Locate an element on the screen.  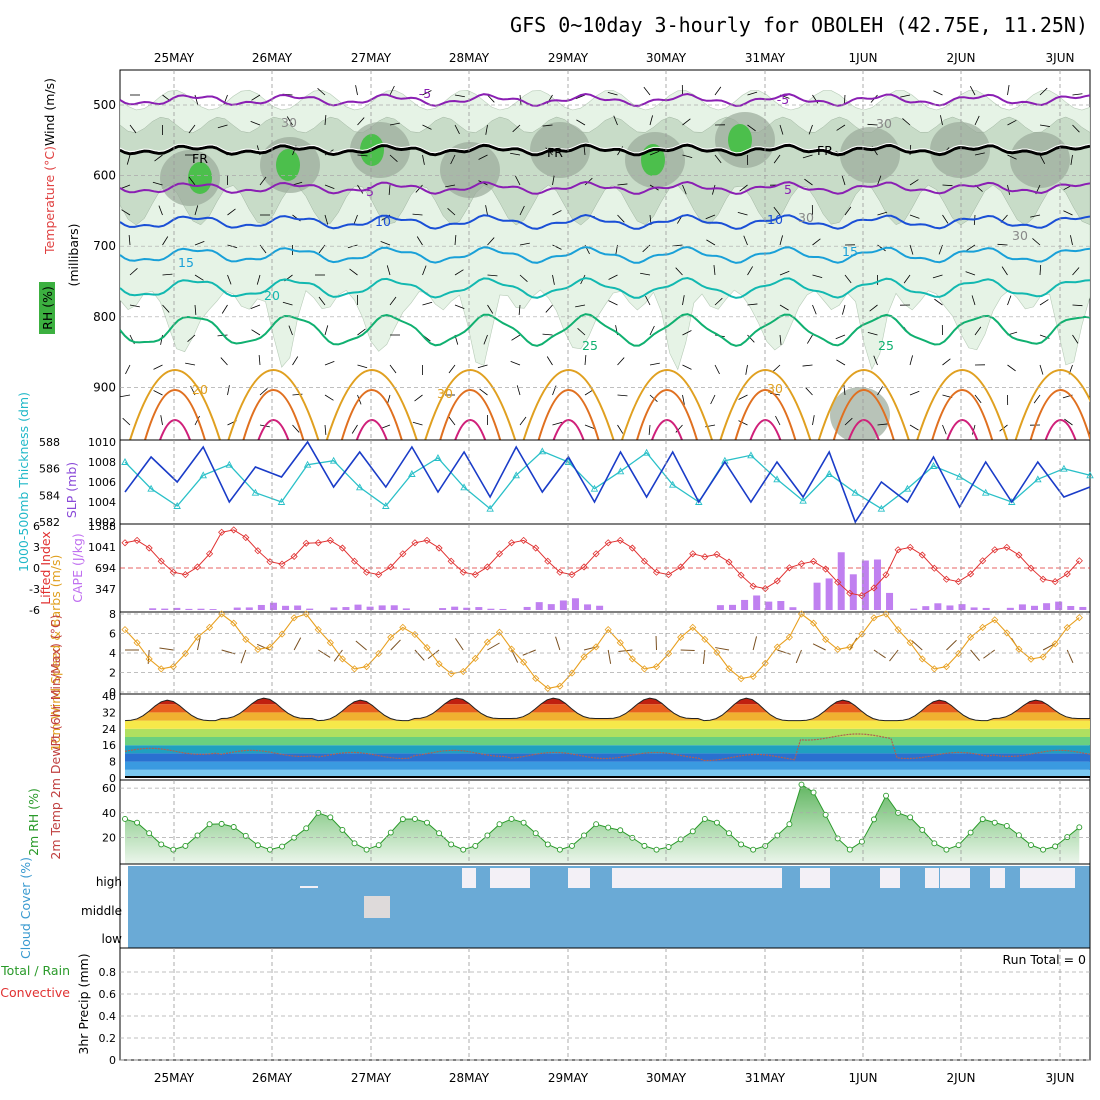
temp-band is located at coordinates (607, 757).